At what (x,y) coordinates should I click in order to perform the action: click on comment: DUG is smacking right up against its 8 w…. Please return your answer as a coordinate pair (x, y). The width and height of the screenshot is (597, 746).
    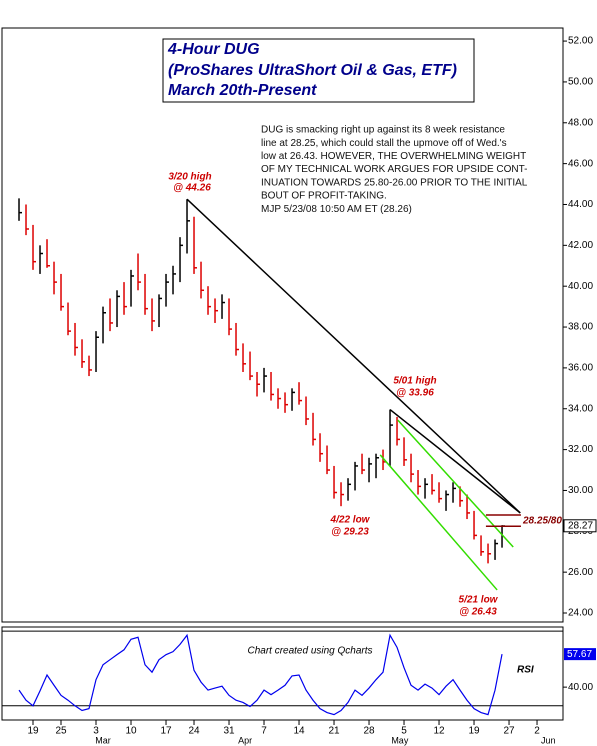
    Looking at the image, I should click on (394, 170).